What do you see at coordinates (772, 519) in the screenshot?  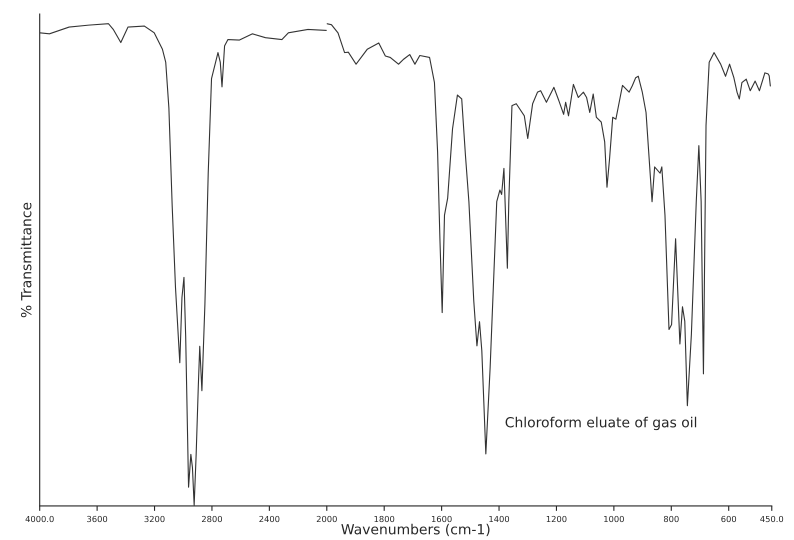 I see `x-tick-label: 450.0` at bounding box center [772, 519].